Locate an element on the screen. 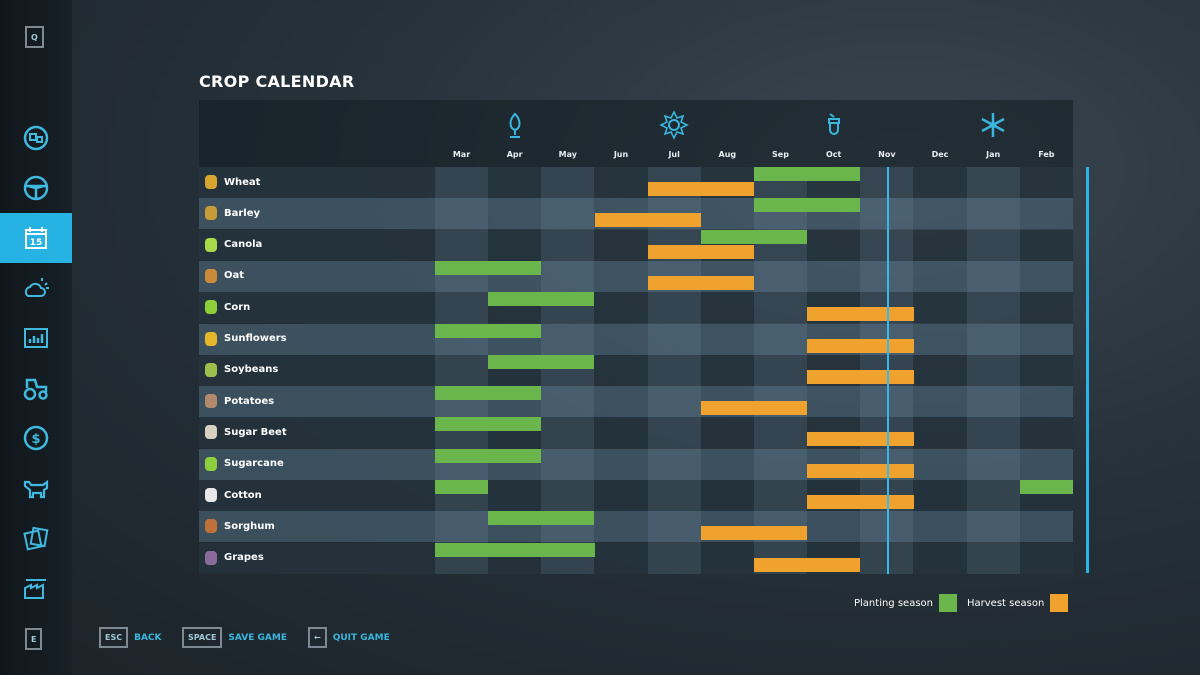  crop-row: Oat is located at coordinates (636, 276).